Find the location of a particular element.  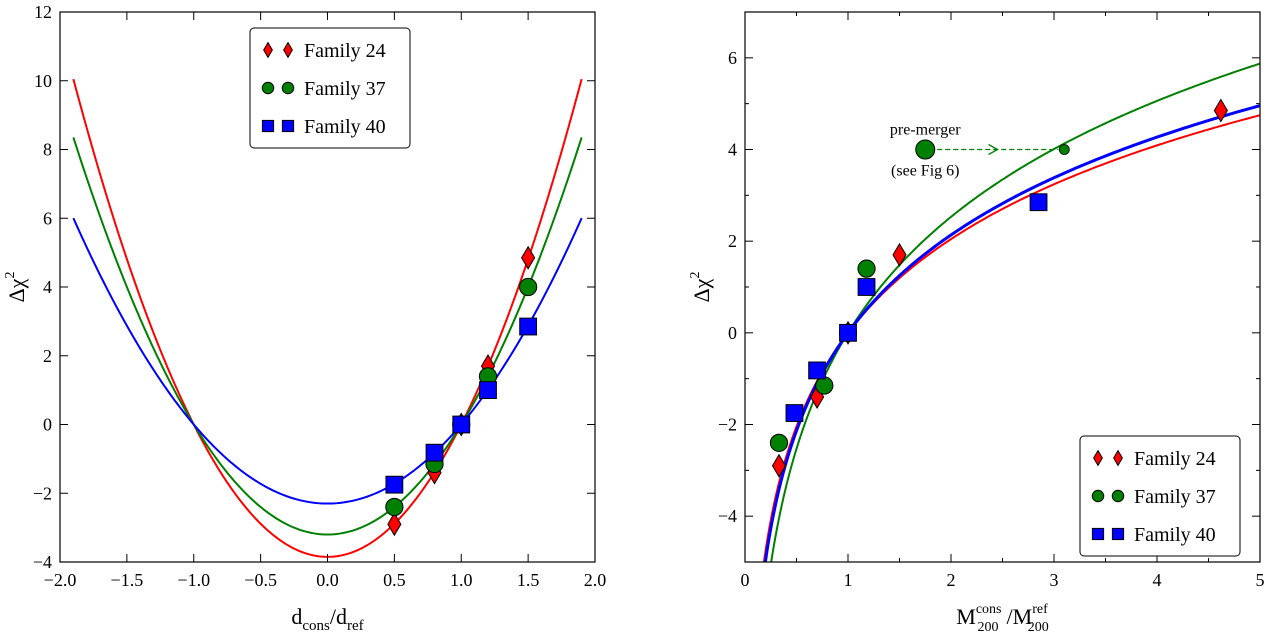

xlabel-mid: /M is located at coordinates (1020, 616).